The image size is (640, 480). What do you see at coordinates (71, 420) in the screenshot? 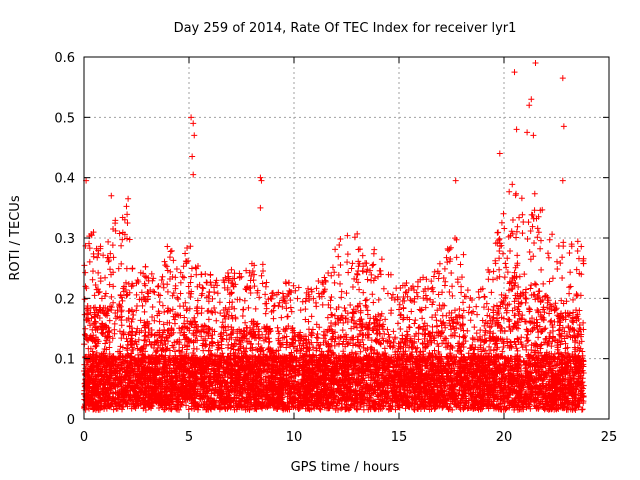
I see `y-tick-label: 0` at bounding box center [71, 420].